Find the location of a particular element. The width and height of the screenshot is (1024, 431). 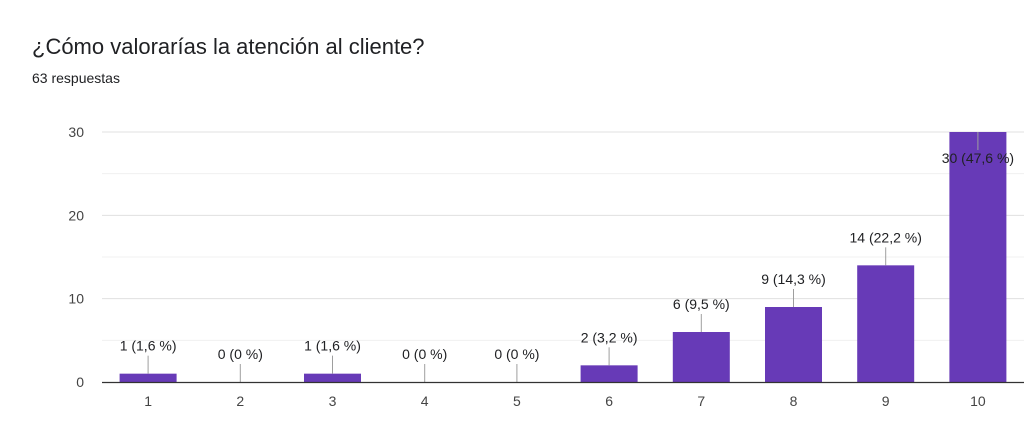

y-tick-label: 10 is located at coordinates (76, 299).